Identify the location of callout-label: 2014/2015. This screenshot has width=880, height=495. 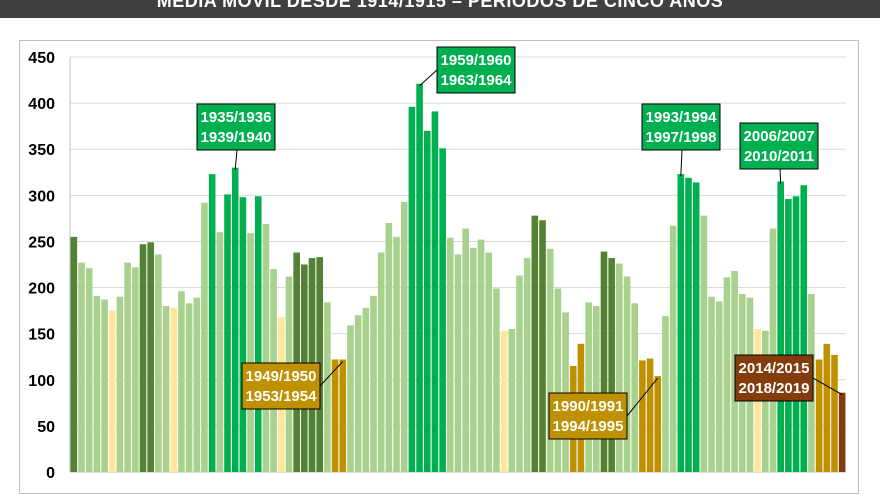
(774, 368).